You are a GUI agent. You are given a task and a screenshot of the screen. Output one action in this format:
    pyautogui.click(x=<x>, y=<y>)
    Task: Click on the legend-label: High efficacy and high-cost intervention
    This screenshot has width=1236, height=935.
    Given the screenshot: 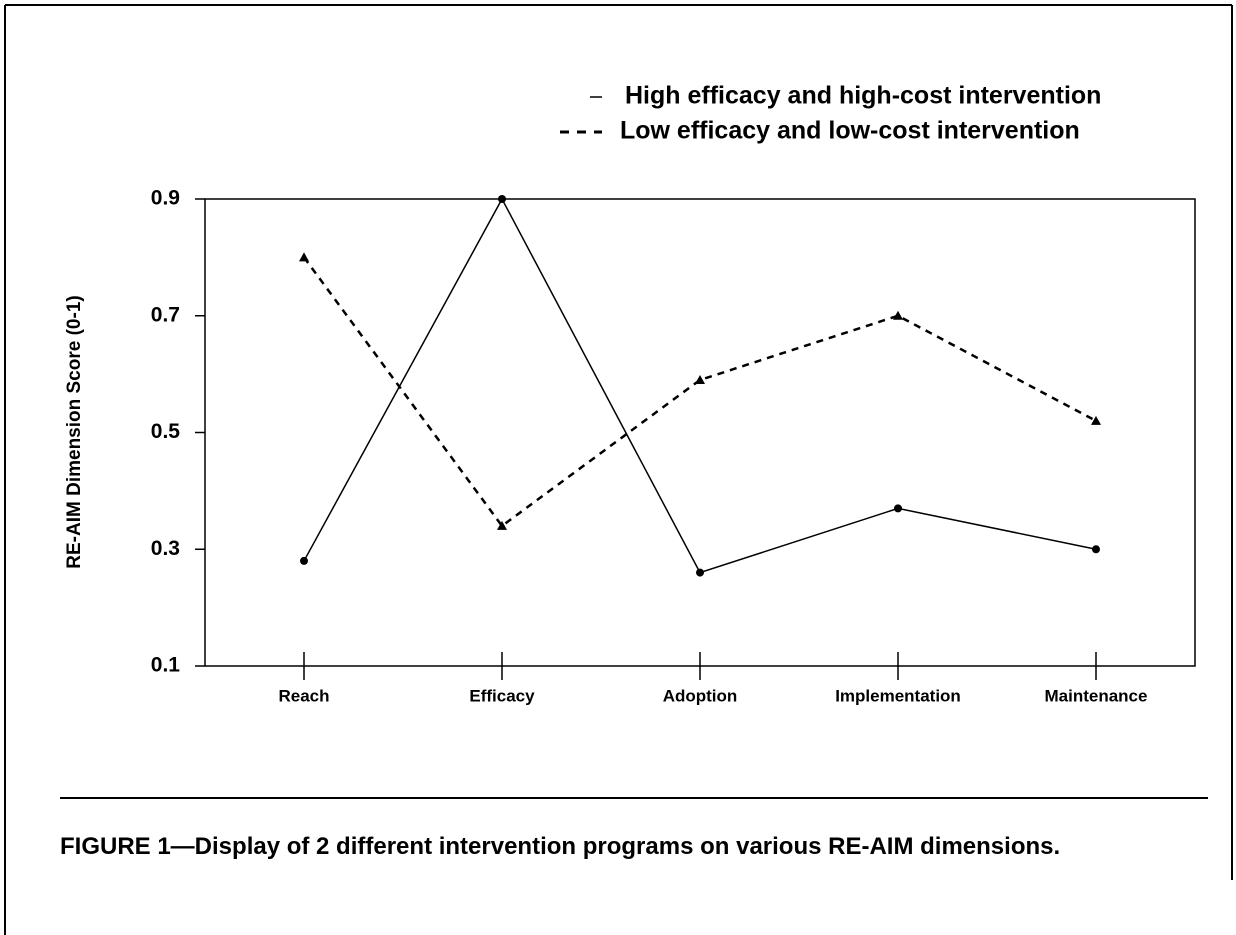 What is the action you would take?
    pyautogui.click(x=863, y=96)
    